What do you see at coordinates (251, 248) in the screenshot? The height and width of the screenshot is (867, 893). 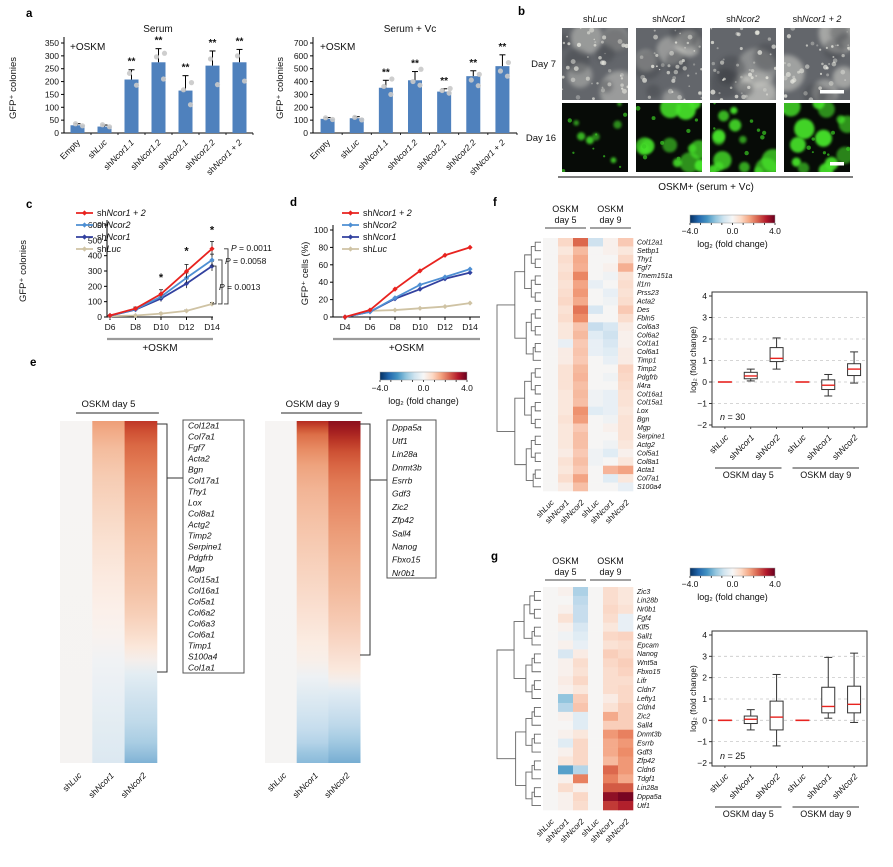 I see `p-value: P = 0.0011` at bounding box center [251, 248].